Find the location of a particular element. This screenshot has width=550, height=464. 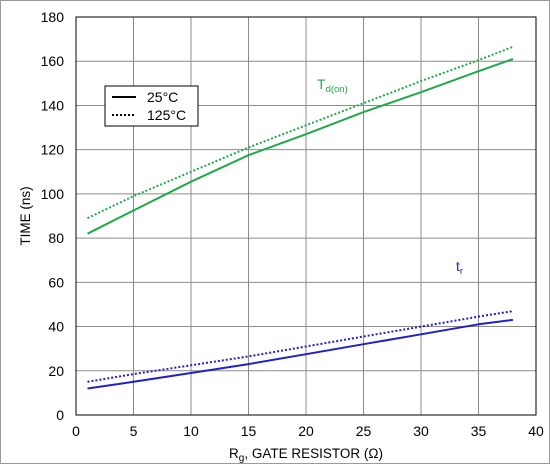

x-tick-label: 40 is located at coordinates (536, 431).